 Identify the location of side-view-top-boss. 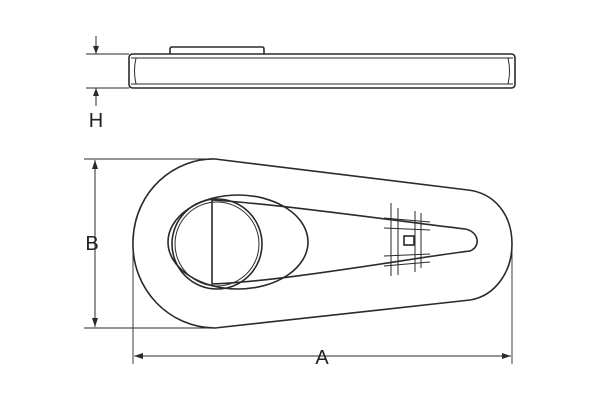
(217, 50).